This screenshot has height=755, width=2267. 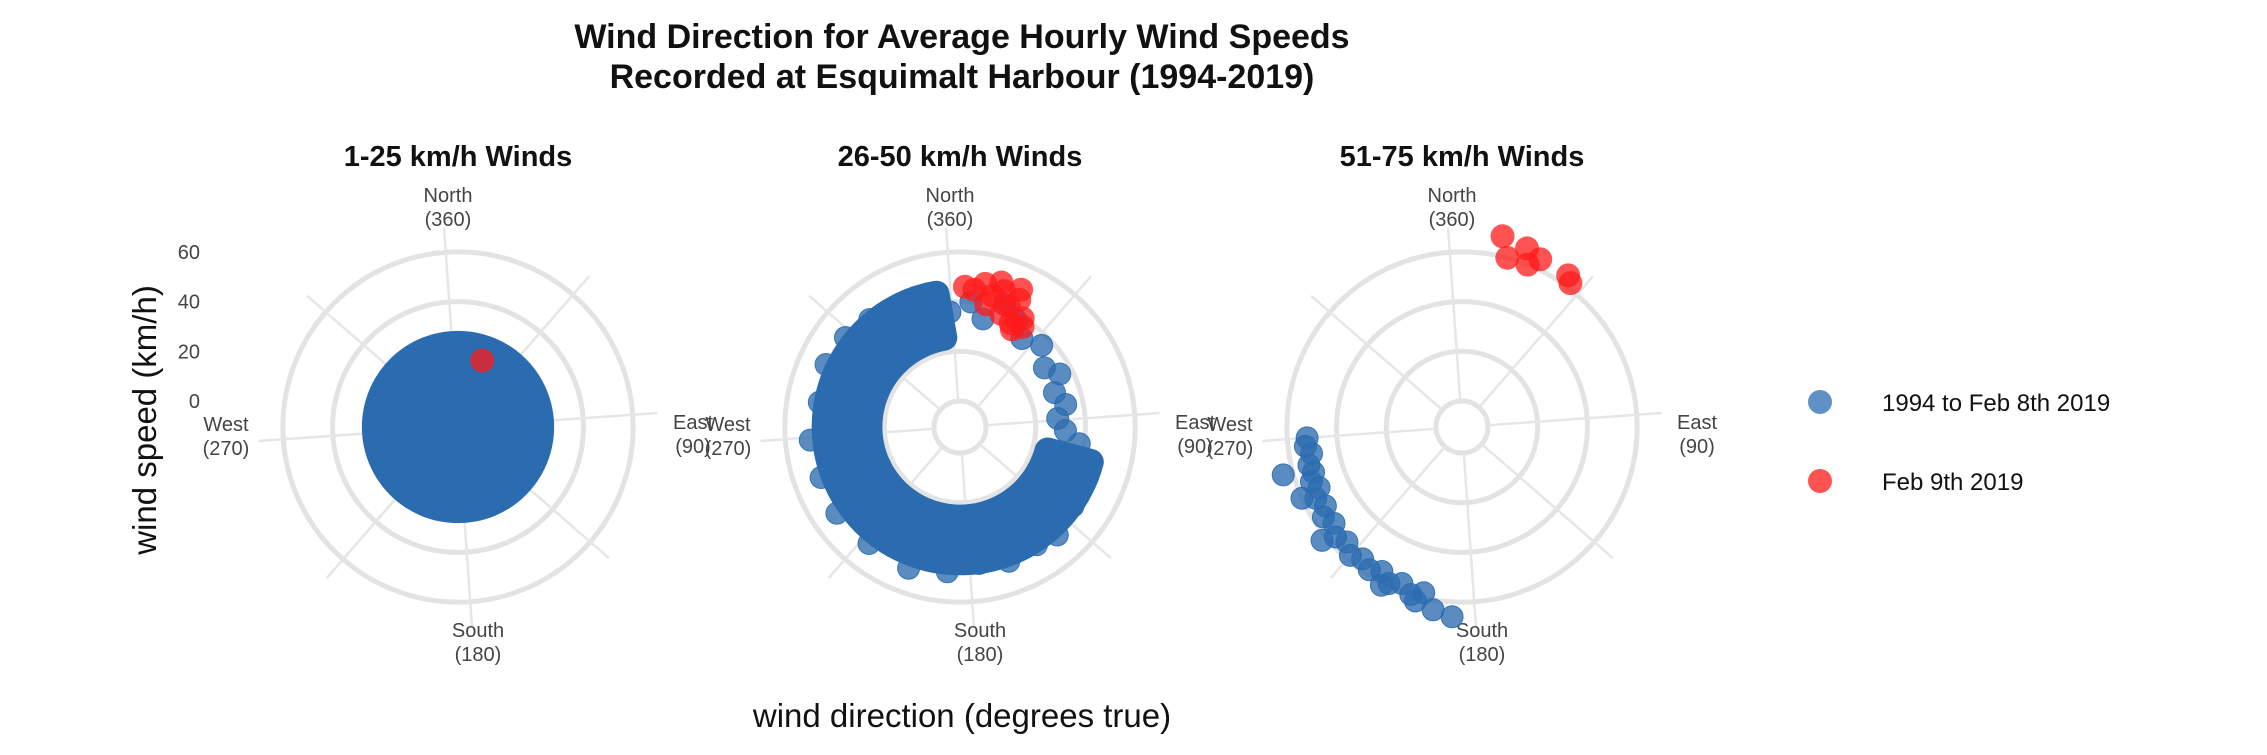 What do you see at coordinates (189, 253) in the screenshot?
I see `r-tick-label: 60` at bounding box center [189, 253].